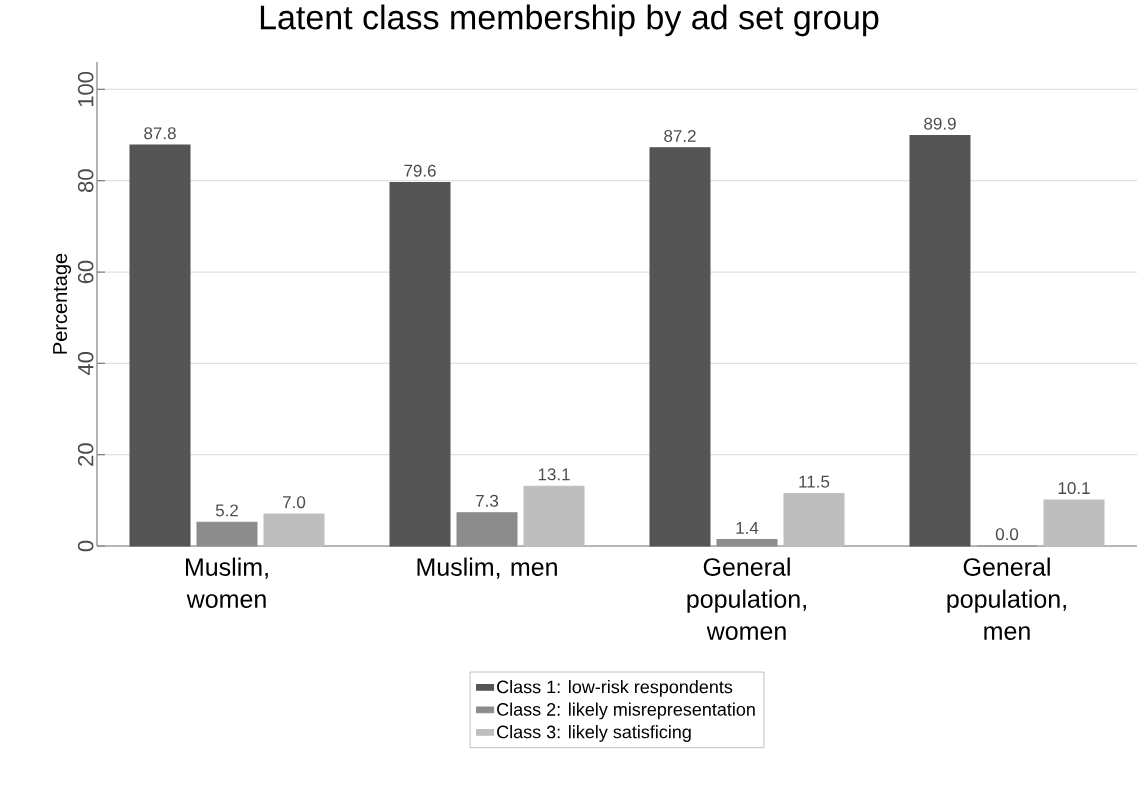  Describe the element at coordinates (594, 733) in the screenshot. I see `legend-label: Class 3: likely satisficing` at that location.